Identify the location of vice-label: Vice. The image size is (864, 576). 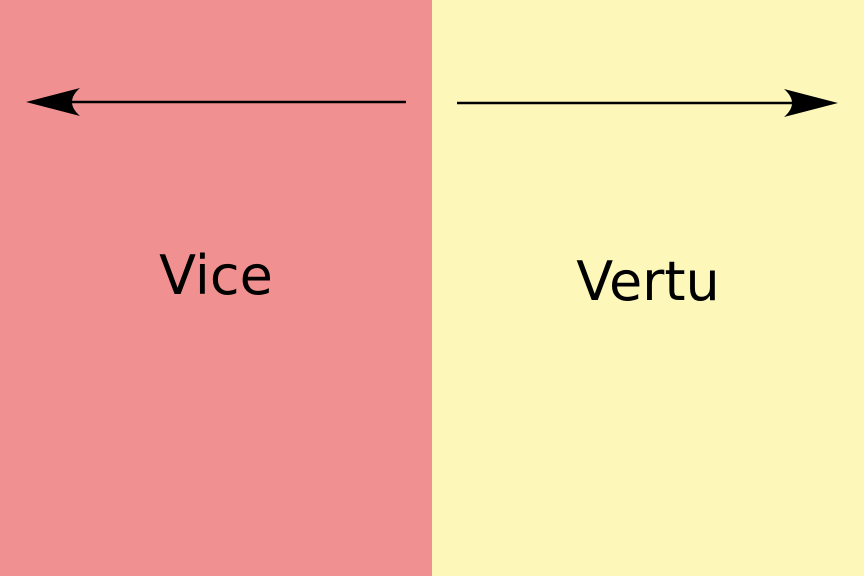
(216, 275).